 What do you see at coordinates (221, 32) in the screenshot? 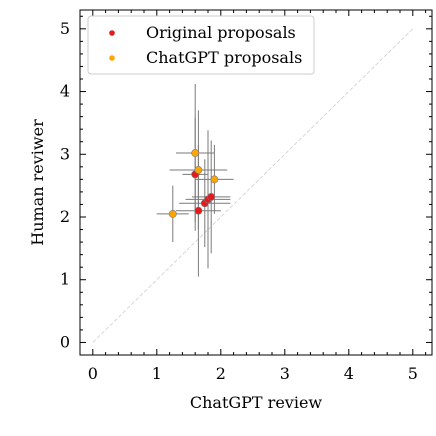
I see `legend-label-original: Original proposals` at bounding box center [221, 32].